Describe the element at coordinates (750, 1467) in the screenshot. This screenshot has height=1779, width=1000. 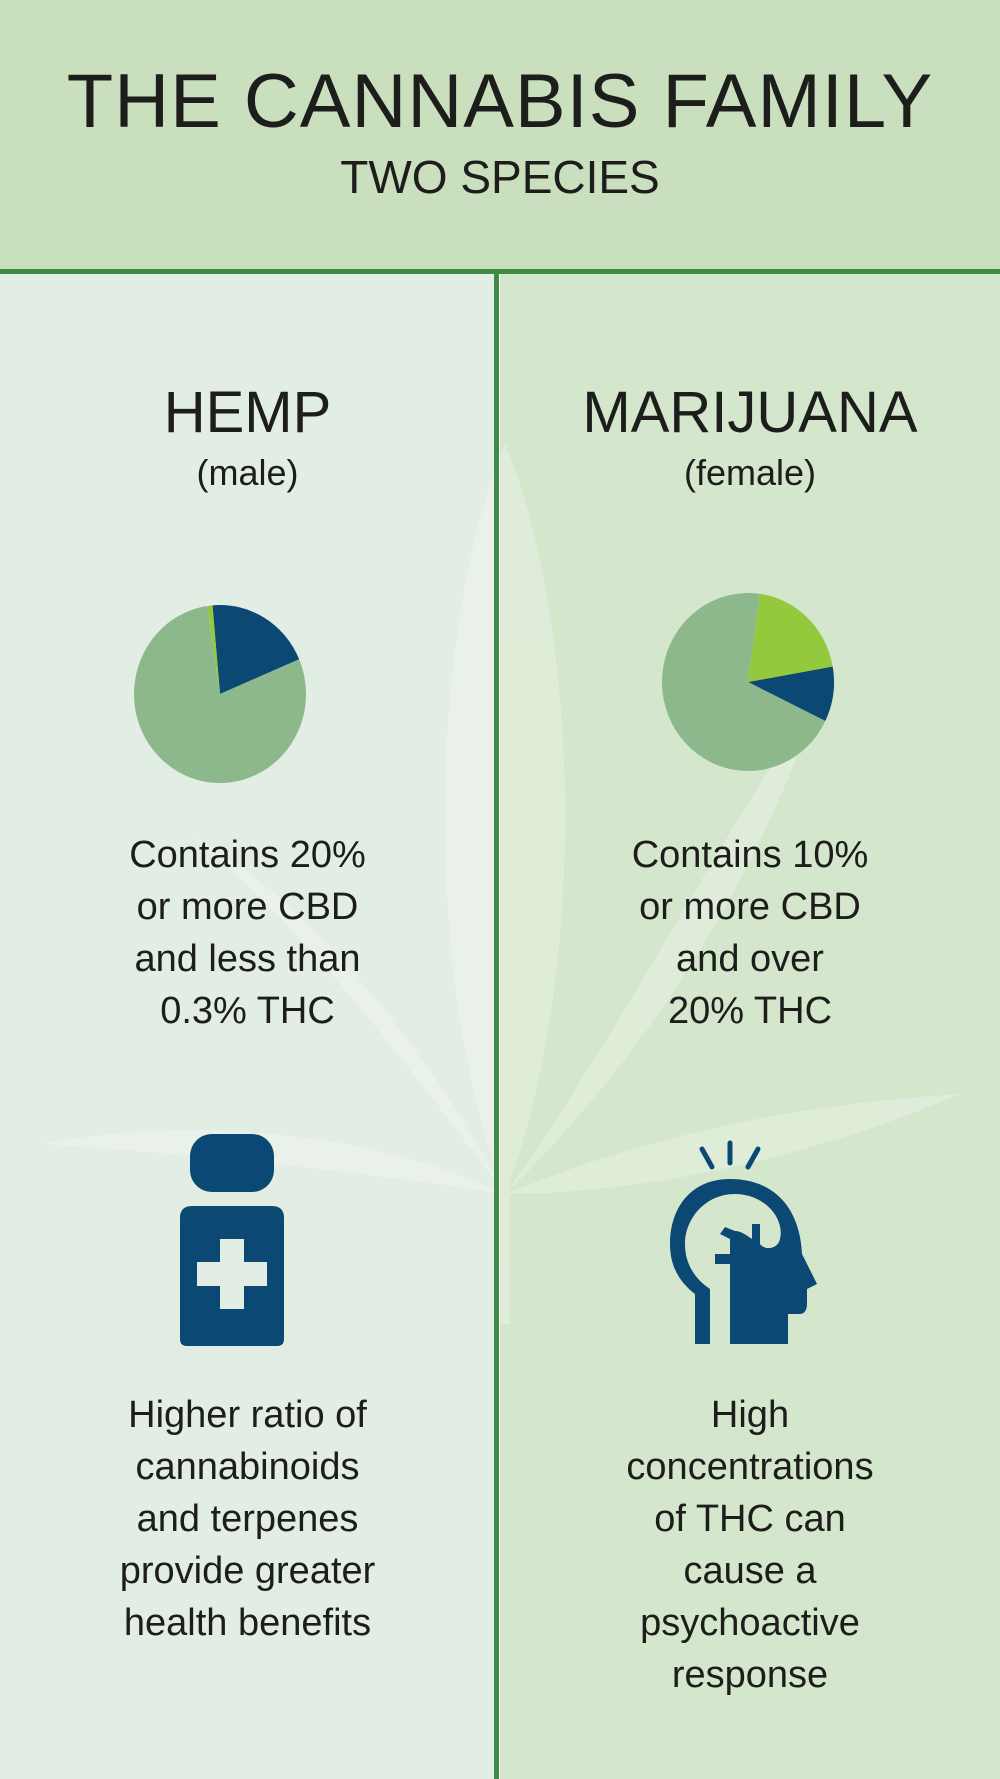
I see `benefit-line: concentrations` at that location.